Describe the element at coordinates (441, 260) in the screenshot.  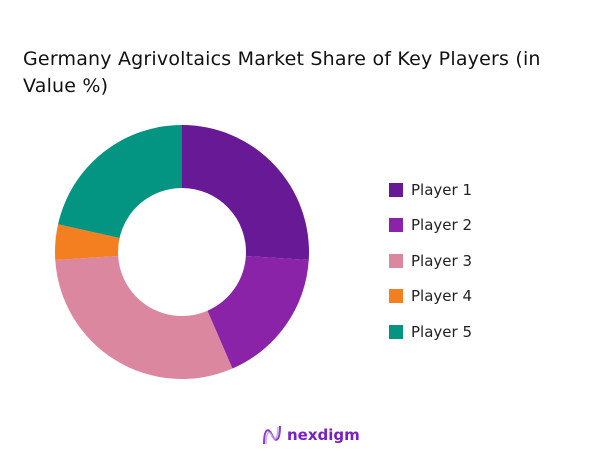
I see `legend-label: Player 3` at that location.